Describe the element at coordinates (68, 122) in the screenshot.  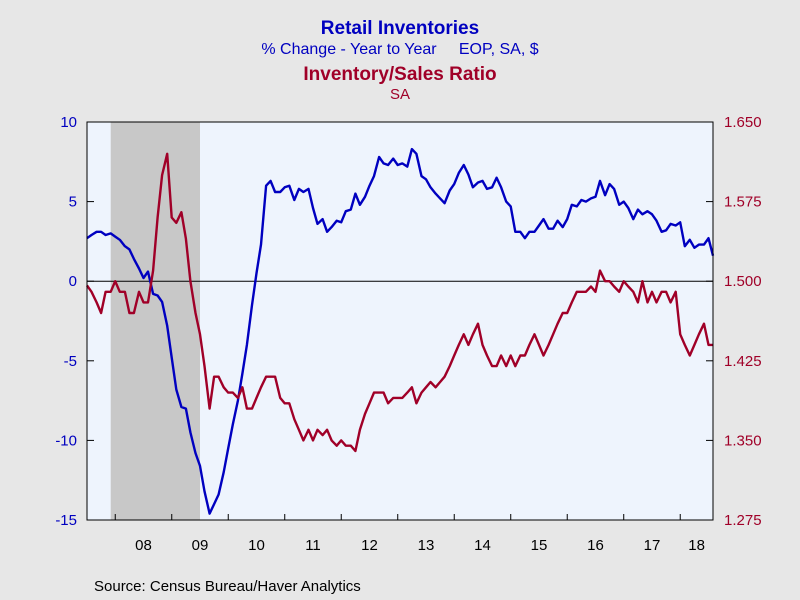
I see `left-tick-label: 10` at that location.